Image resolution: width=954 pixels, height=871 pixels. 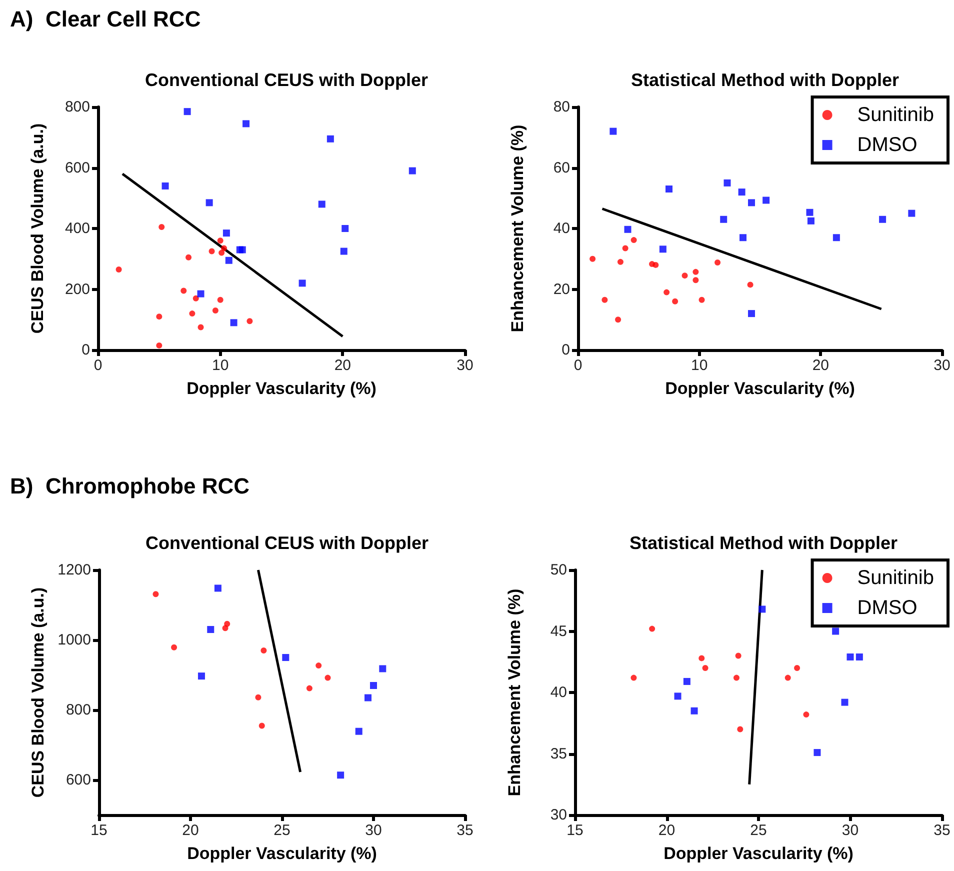 I want to click on y-tick-label: 35, so click(x=558, y=753).